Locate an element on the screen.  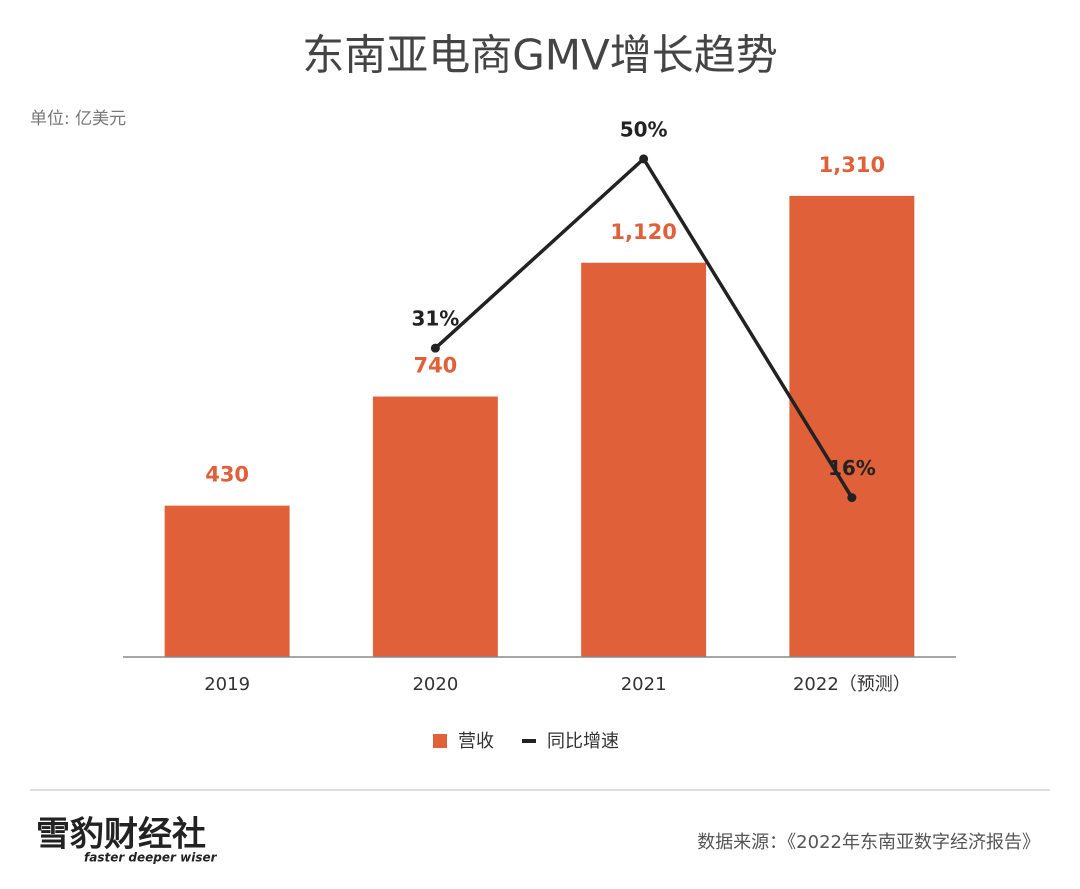
bar-value-label: 1,310 is located at coordinates (852, 165).